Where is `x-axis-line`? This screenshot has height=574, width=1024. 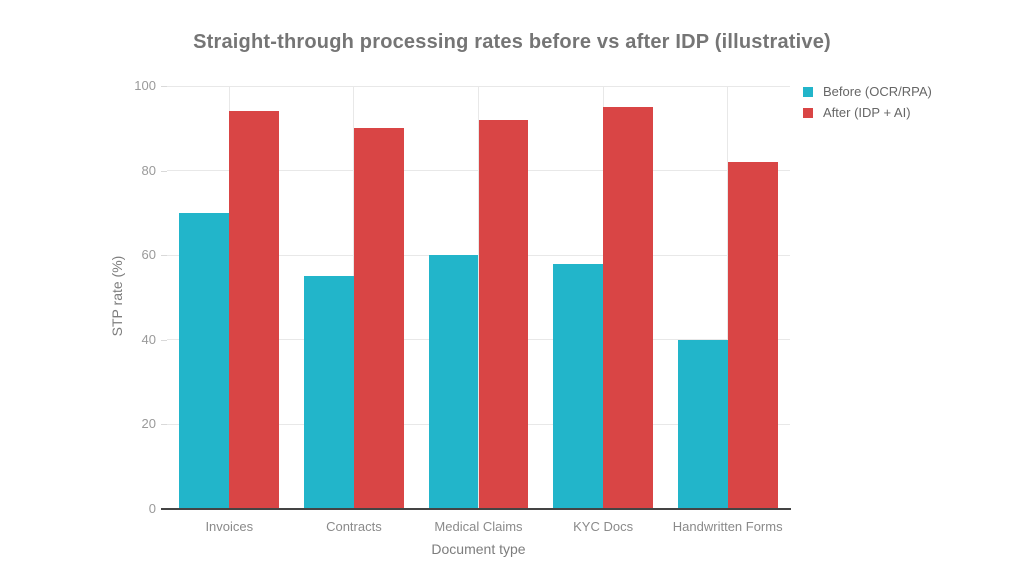 x-axis-line is located at coordinates (476, 509).